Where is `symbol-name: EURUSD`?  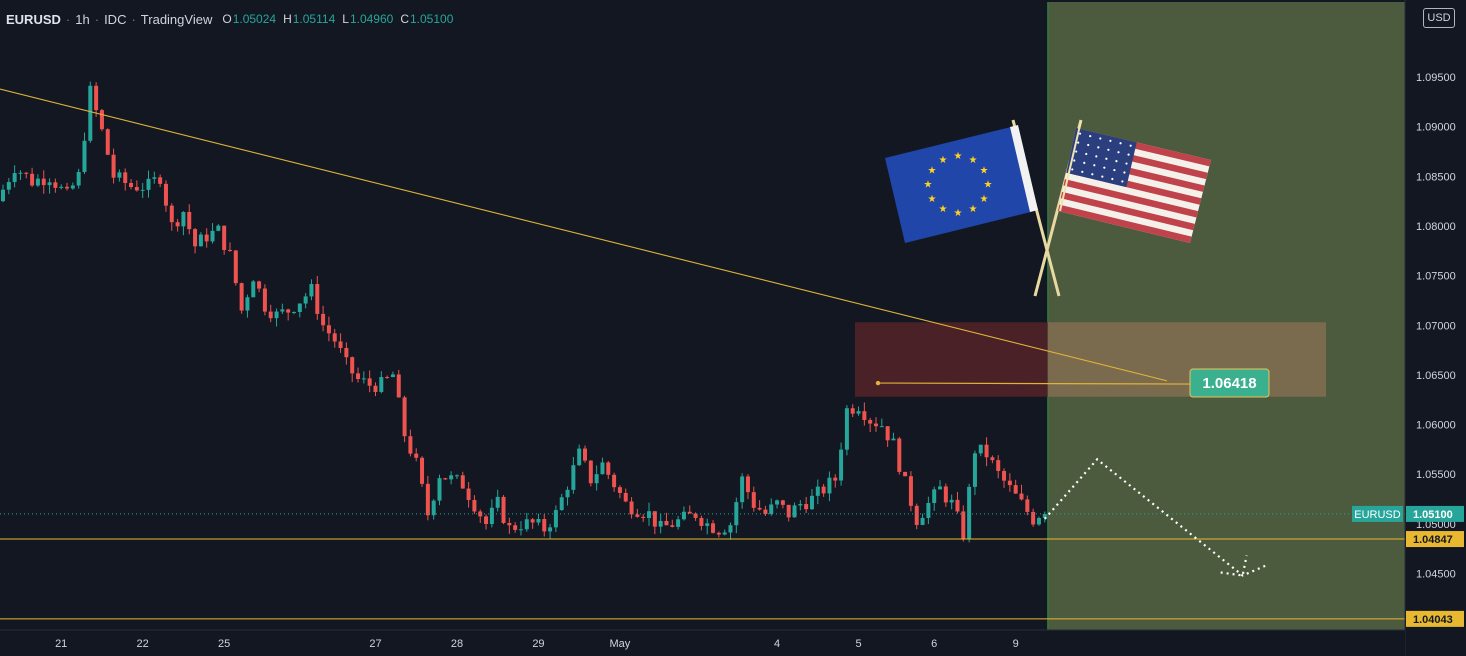 symbol-name: EURUSD is located at coordinates (33, 19).